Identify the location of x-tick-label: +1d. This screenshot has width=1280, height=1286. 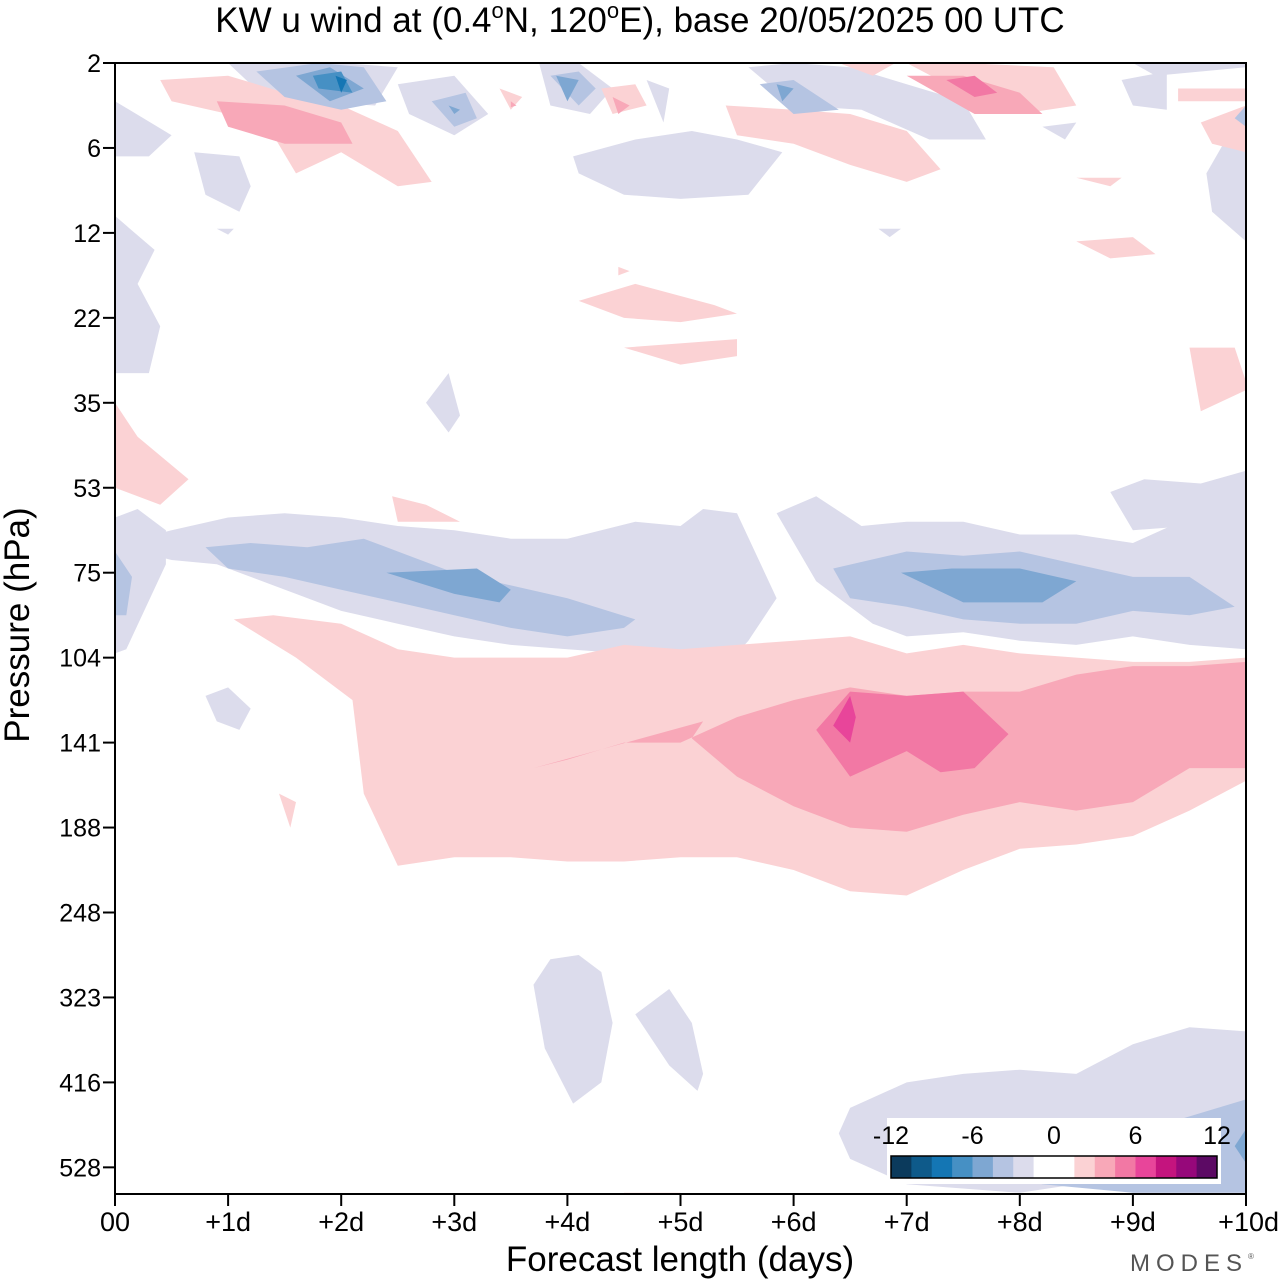
(228, 1222).